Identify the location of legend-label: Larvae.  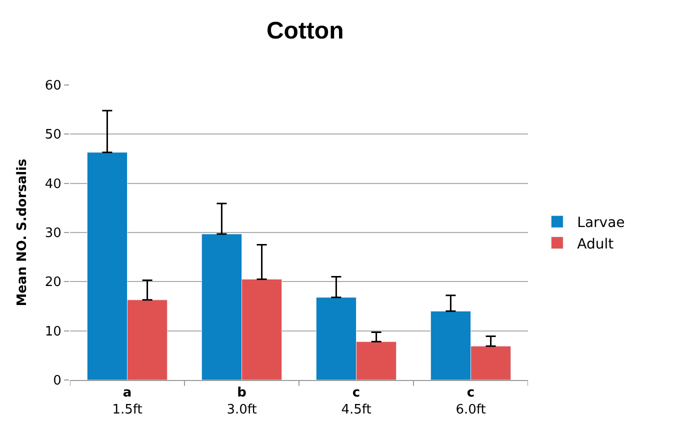
(601, 223).